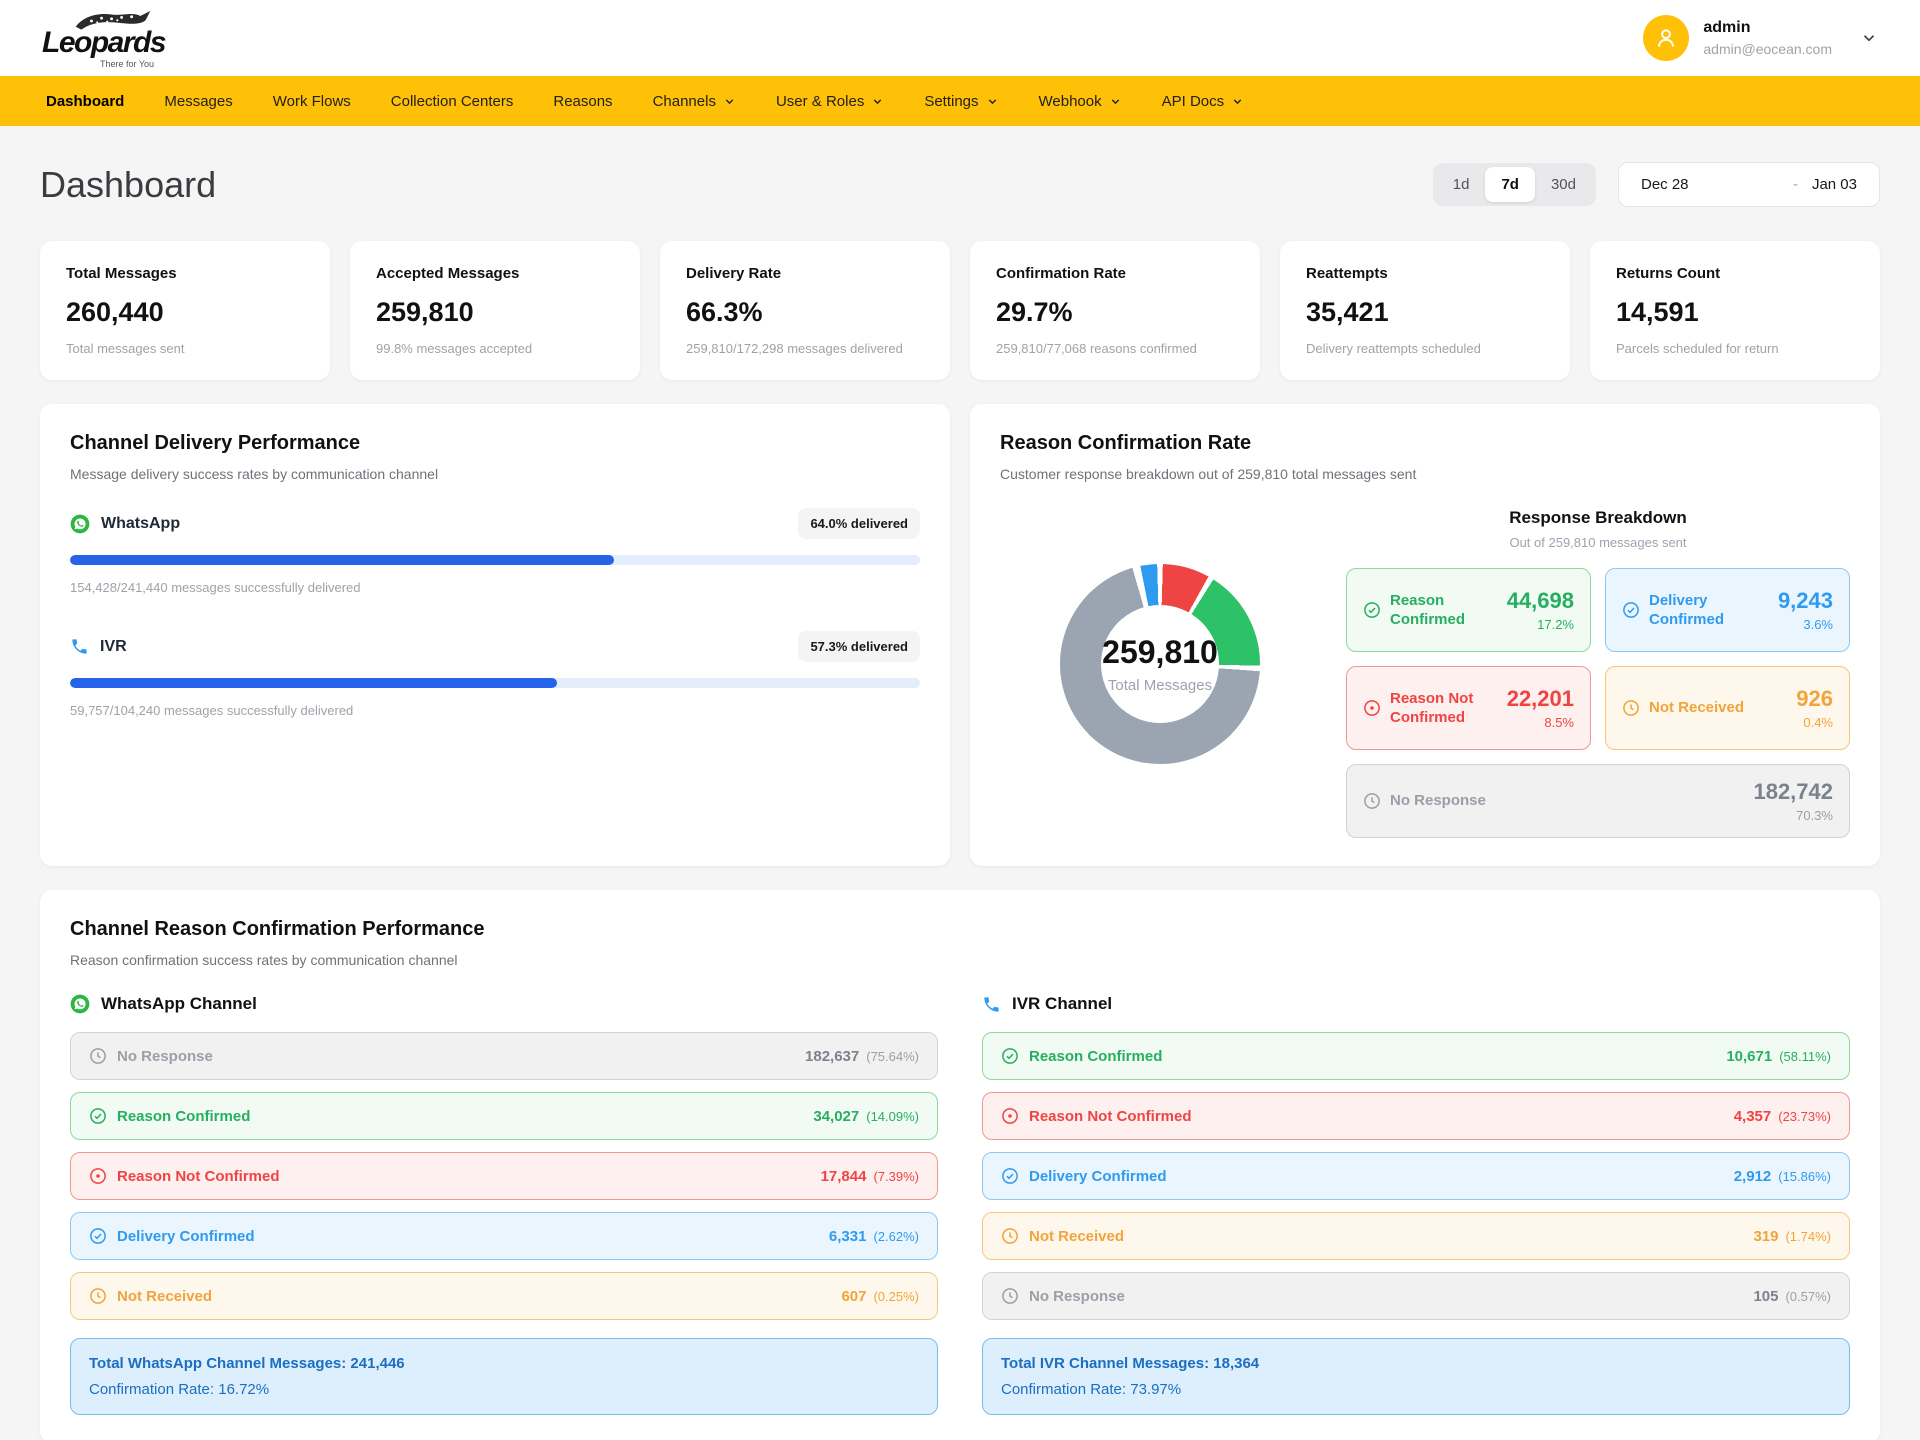 The width and height of the screenshot is (1920, 1440). I want to click on nav-item-settings: Settings, so click(961, 101).